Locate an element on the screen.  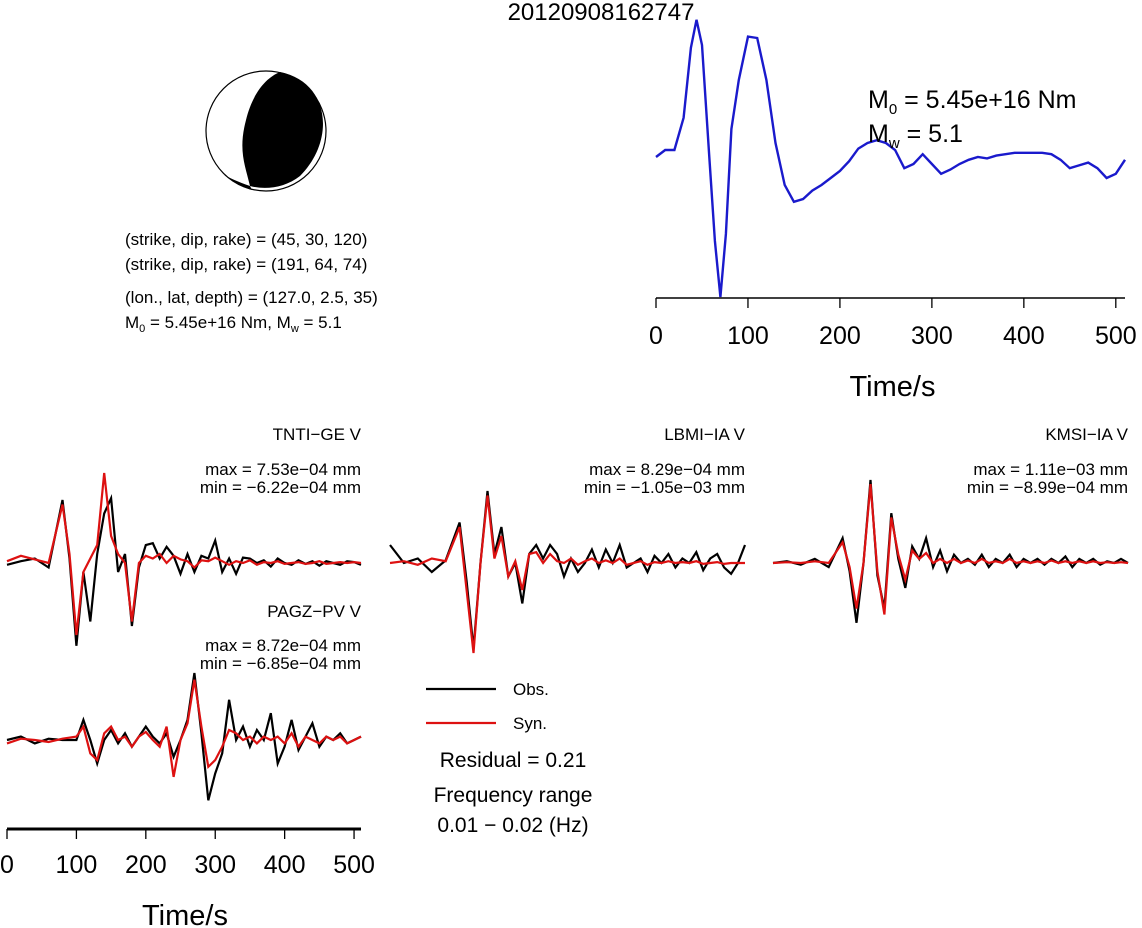
figure-title: 20120908162747 is located at coordinates (601, 13).